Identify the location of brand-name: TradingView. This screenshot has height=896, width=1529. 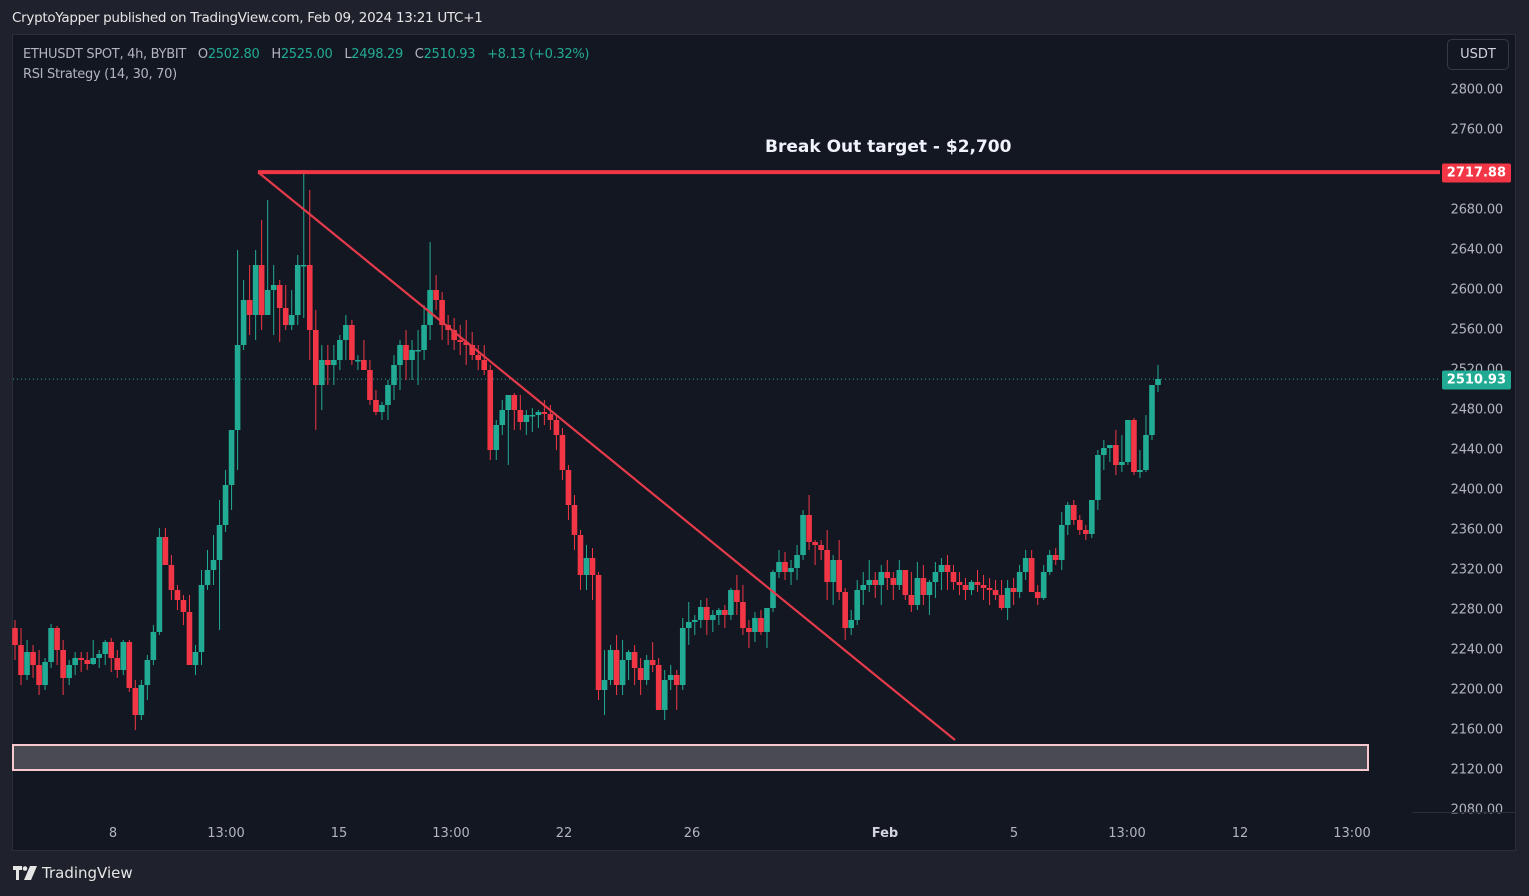
(87, 873).